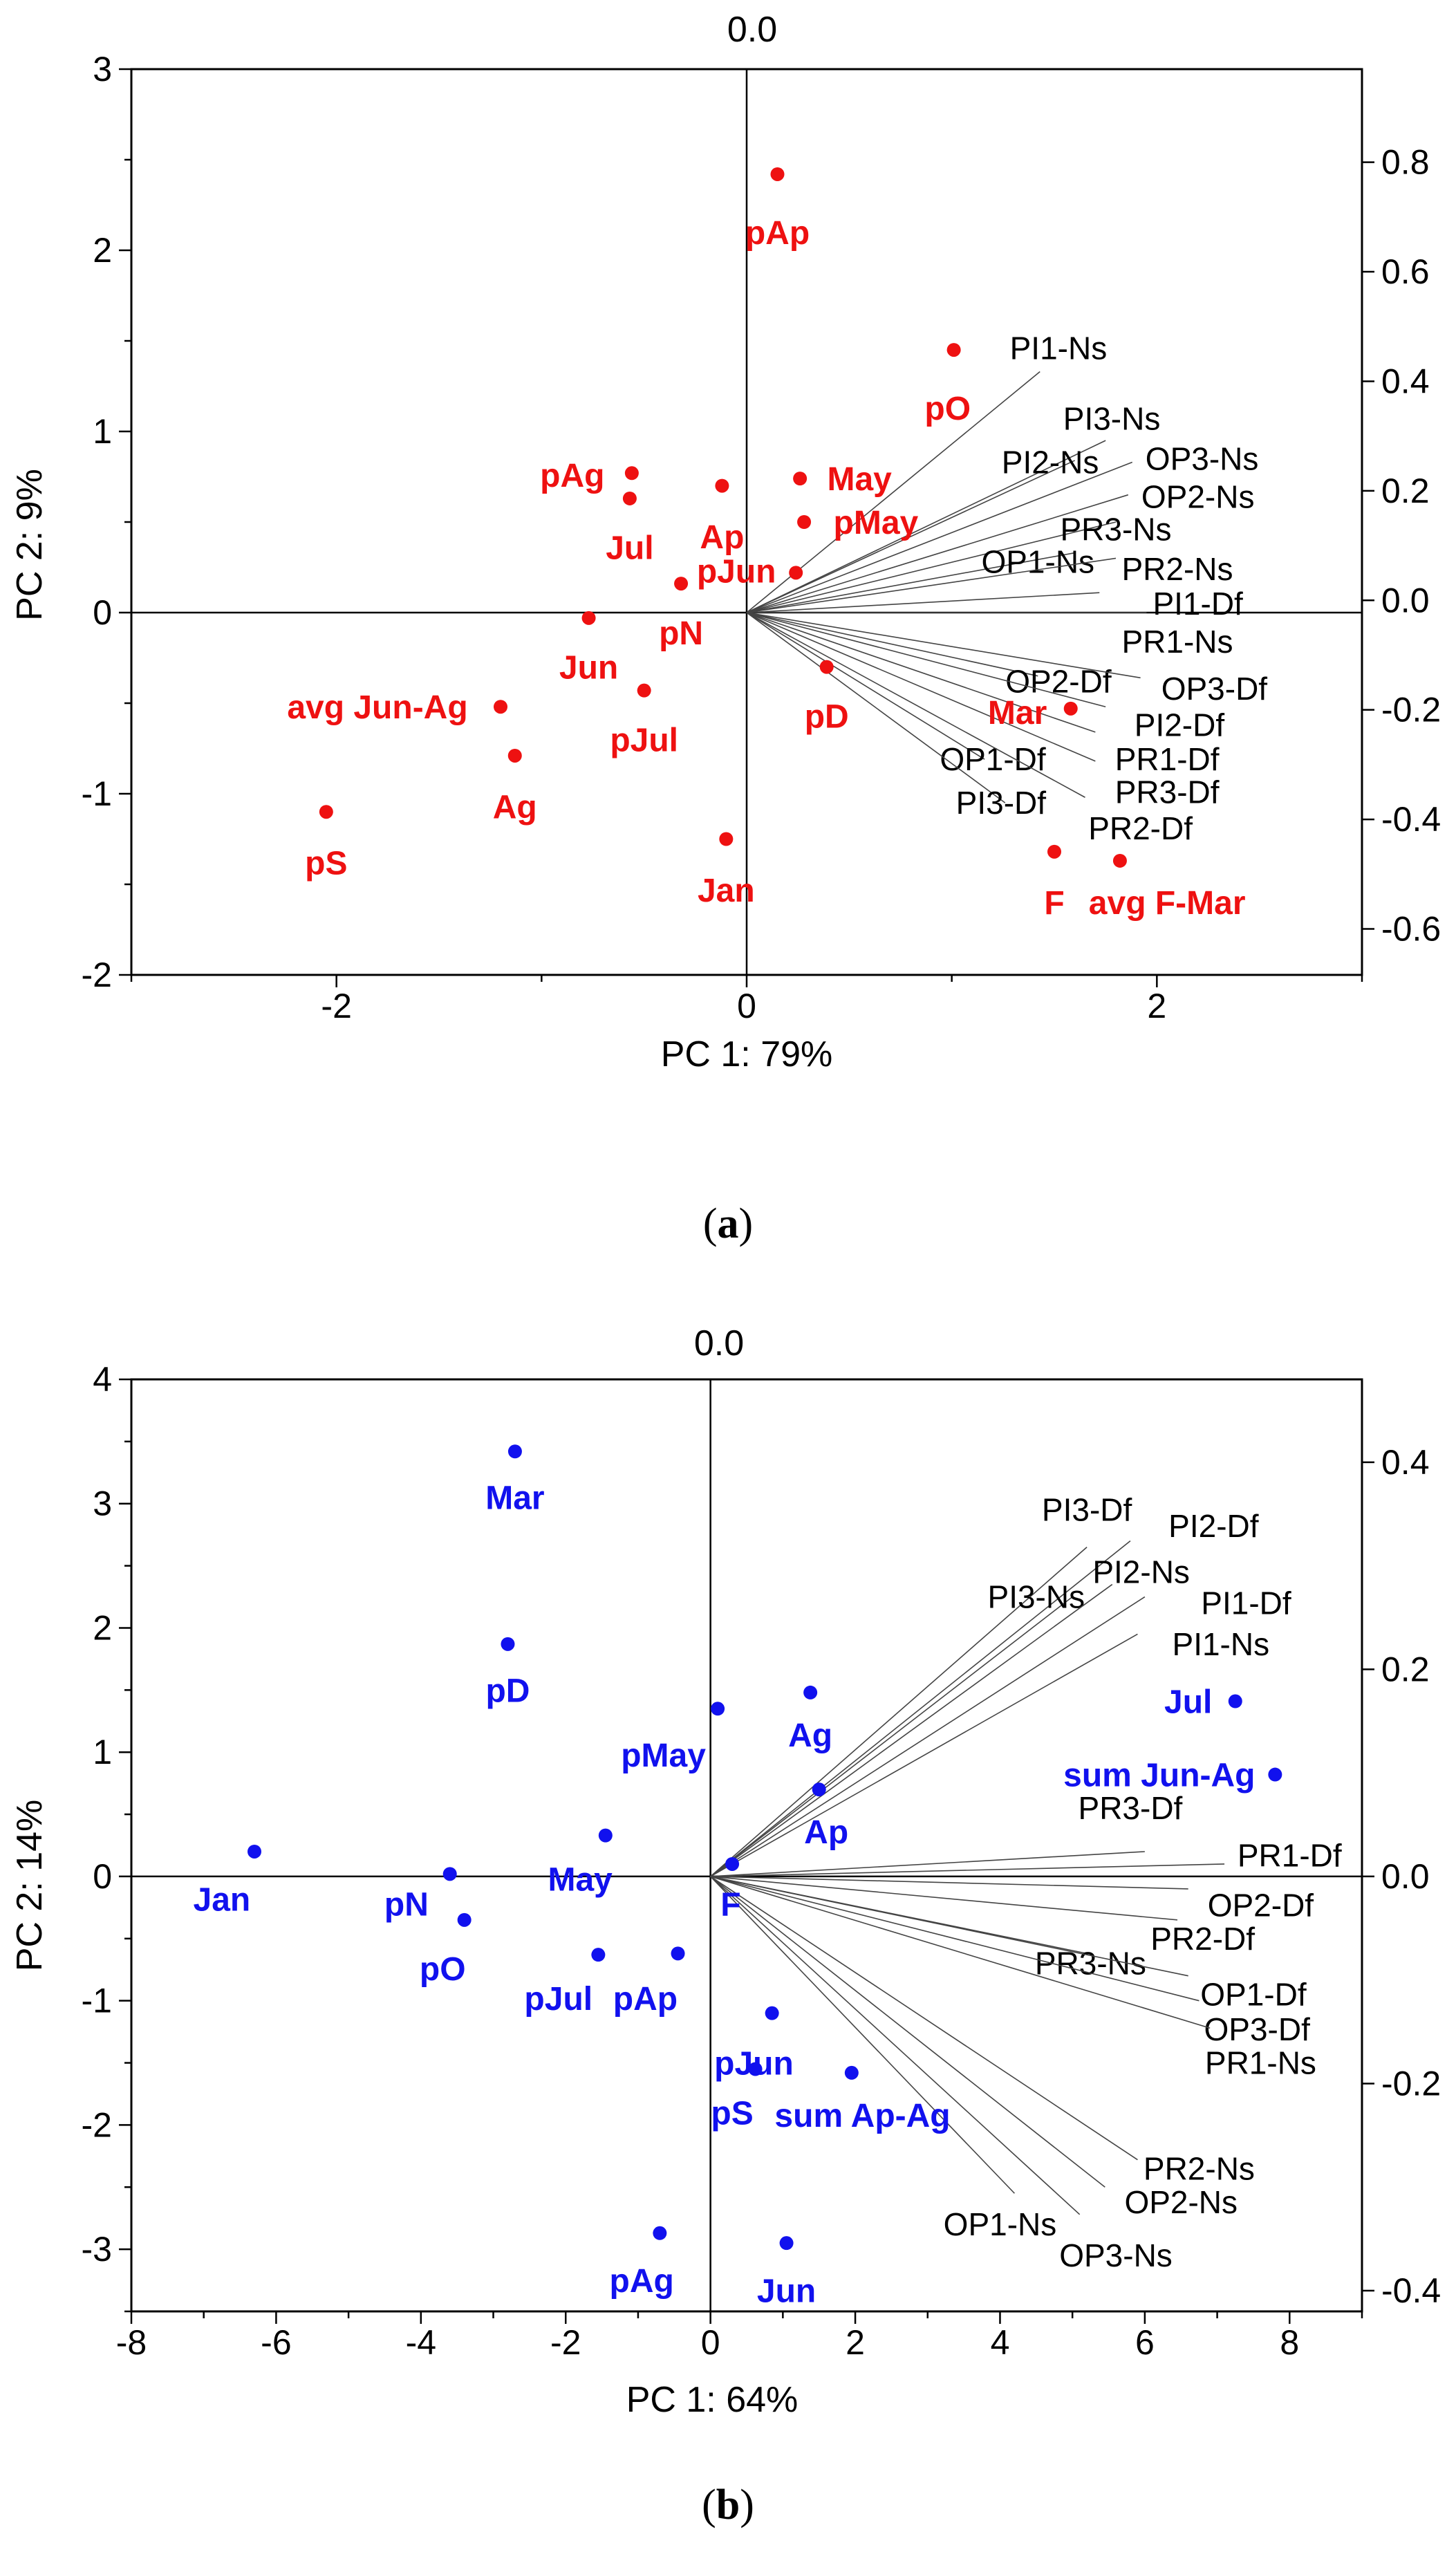 The image size is (1456, 2561). Describe the element at coordinates (1001, 803) in the screenshot. I see `vector-label: PI3-Df` at that location.